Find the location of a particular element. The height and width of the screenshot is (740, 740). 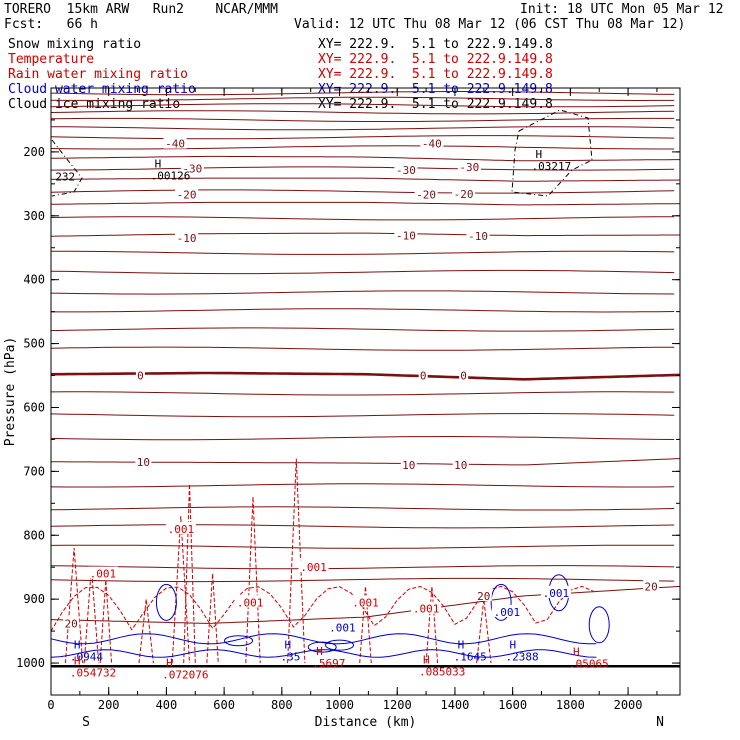

maximum-value: .5697 is located at coordinates (328, 663).